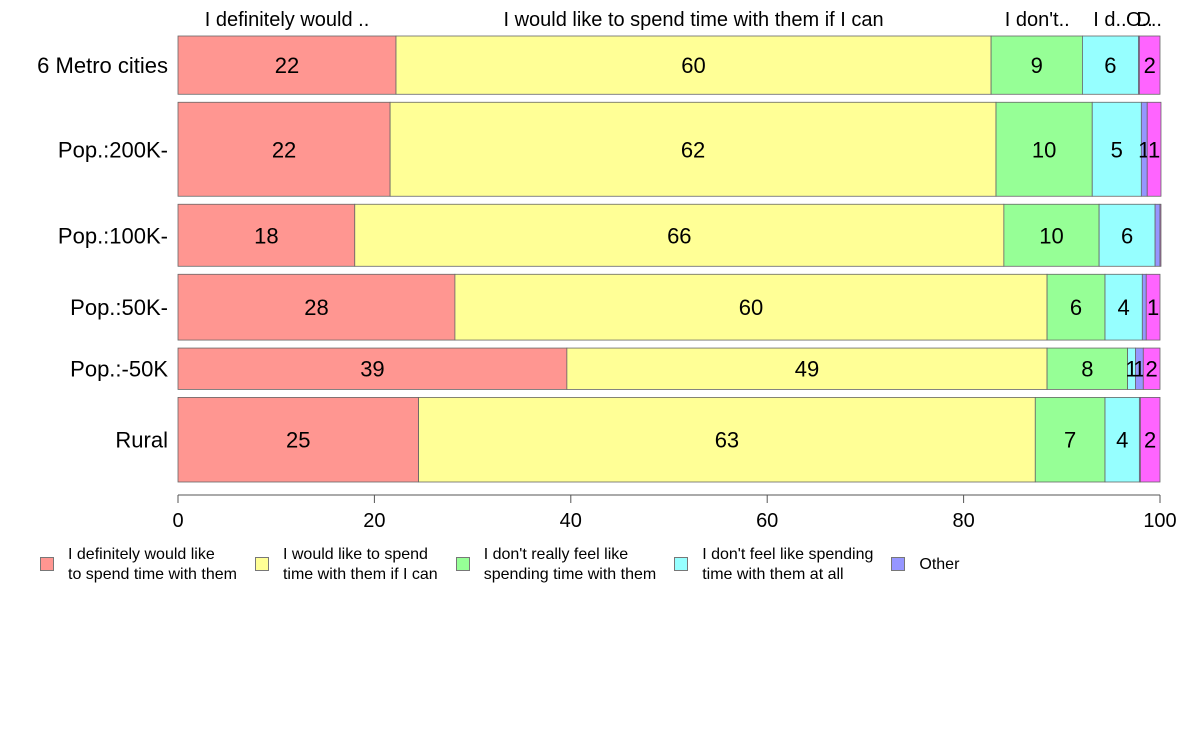 The height and width of the screenshot is (736, 1188). I want to click on segment-value-label: 5, so click(1117, 149).